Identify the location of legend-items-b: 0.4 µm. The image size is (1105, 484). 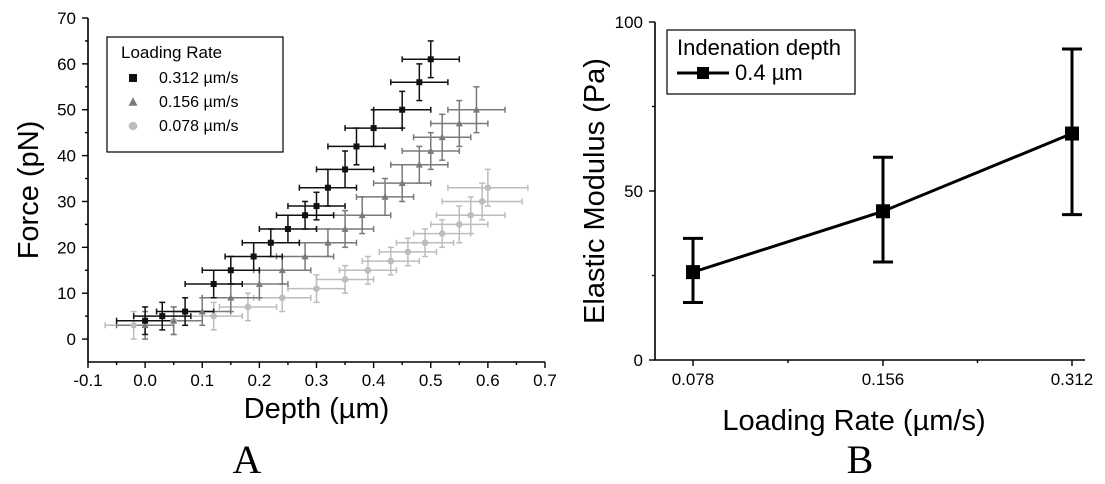
(740, 72).